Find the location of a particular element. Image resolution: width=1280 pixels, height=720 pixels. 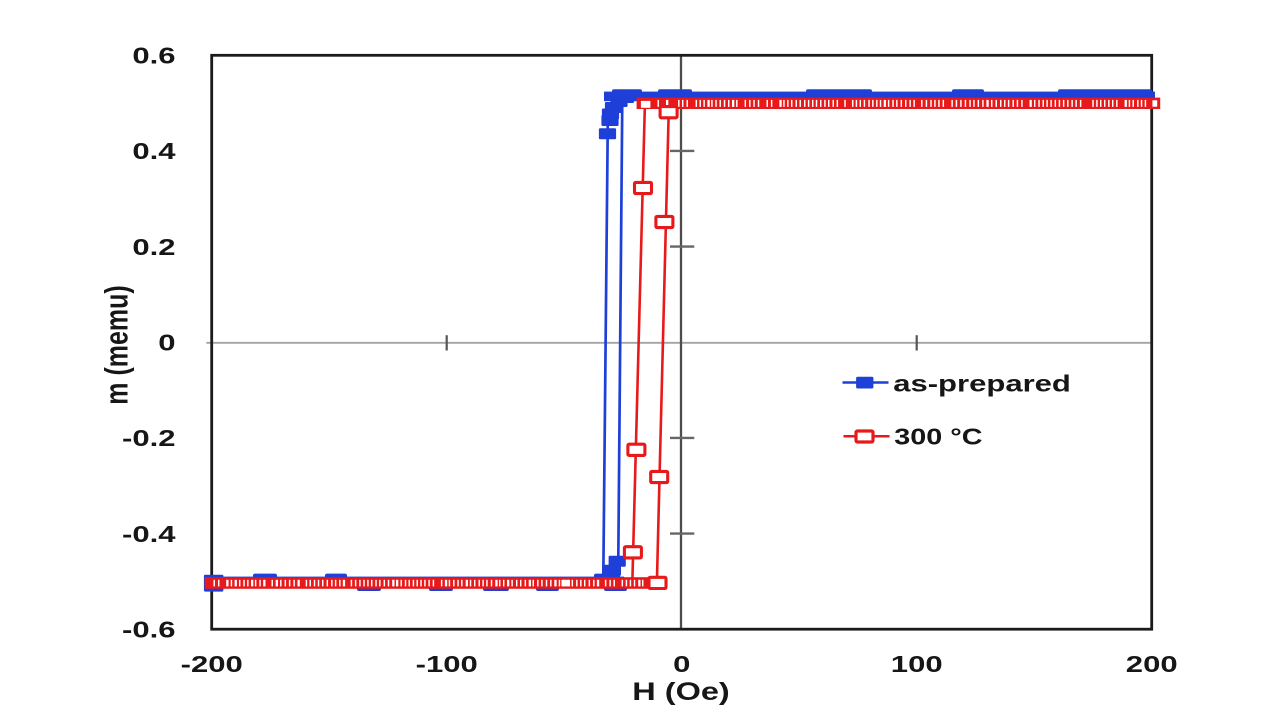

svg-text: -100 is located at coordinates (447, 664).